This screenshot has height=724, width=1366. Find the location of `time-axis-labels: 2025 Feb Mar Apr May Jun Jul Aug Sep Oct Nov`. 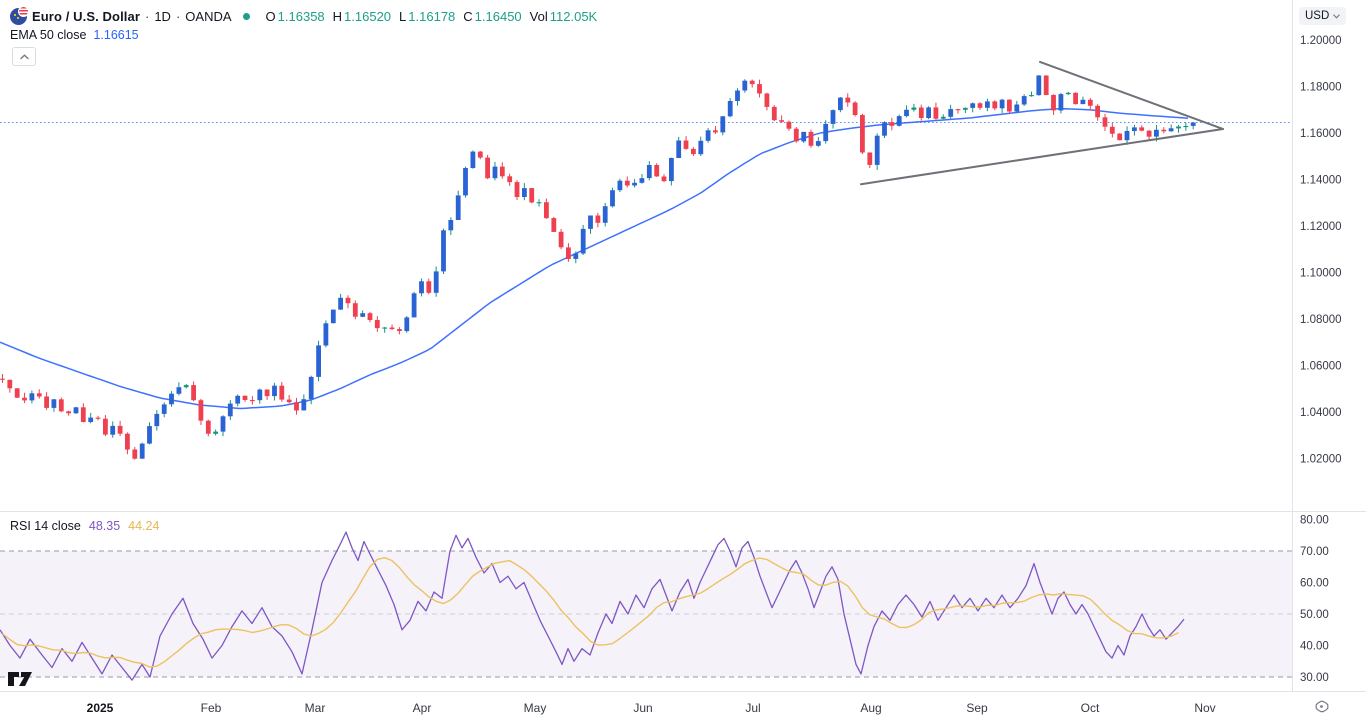

time-axis-labels: 2025 Feb Mar Apr May Jun Jul Aug Sep Oct Nov is located at coordinates (651, 708).